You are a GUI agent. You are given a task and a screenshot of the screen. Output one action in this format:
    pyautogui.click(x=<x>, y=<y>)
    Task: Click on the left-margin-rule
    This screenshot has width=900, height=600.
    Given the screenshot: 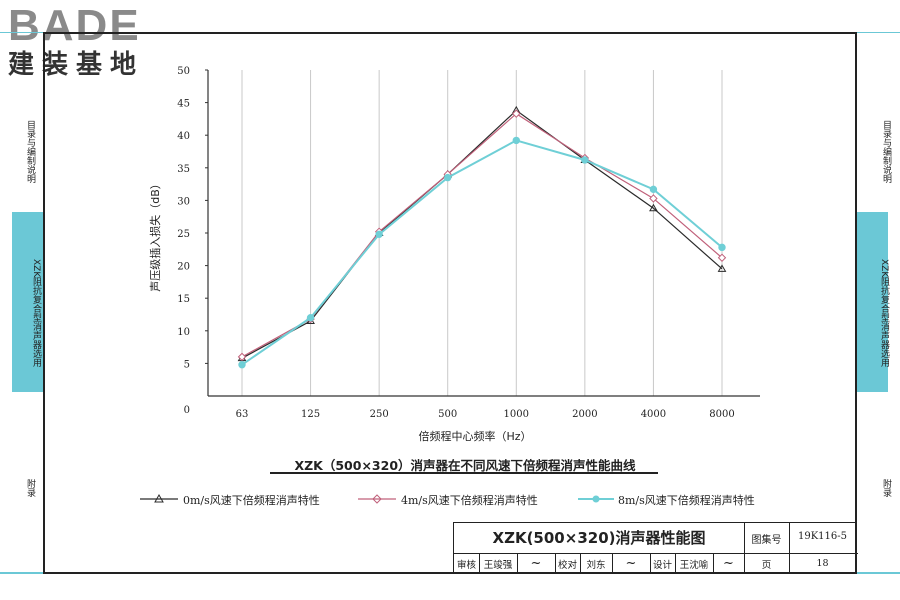 What is the action you would take?
    pyautogui.click(x=21, y=32)
    